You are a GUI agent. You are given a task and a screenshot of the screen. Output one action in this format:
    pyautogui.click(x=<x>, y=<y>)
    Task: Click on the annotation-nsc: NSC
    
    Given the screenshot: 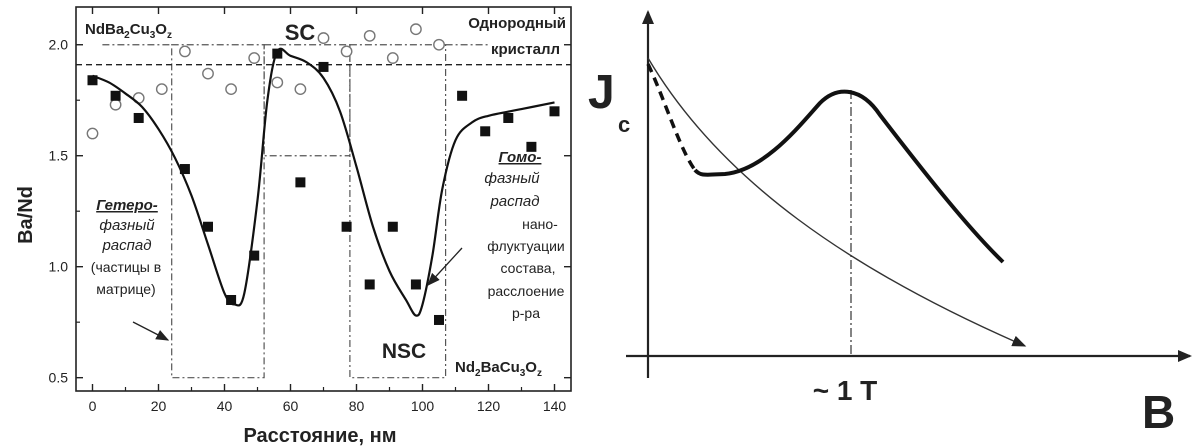 What is the action you would take?
    pyautogui.click(x=404, y=351)
    